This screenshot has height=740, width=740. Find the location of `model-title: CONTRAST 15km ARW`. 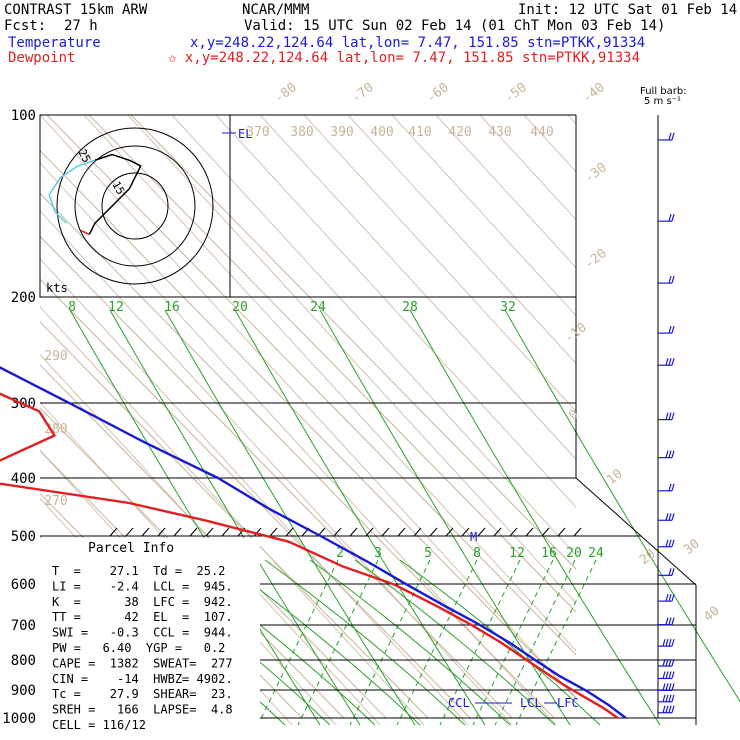

model-title: CONTRAST 15km ARW is located at coordinates (76, 10).